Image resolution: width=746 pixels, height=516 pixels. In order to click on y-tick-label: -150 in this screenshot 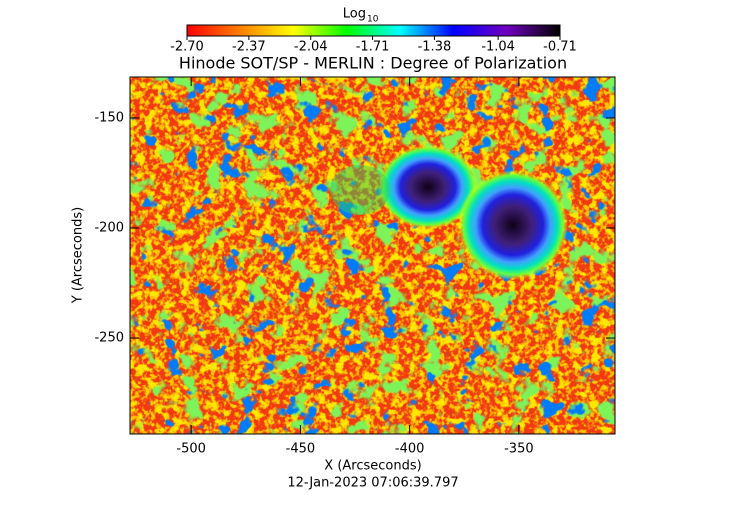, I will do `click(109, 117)`.